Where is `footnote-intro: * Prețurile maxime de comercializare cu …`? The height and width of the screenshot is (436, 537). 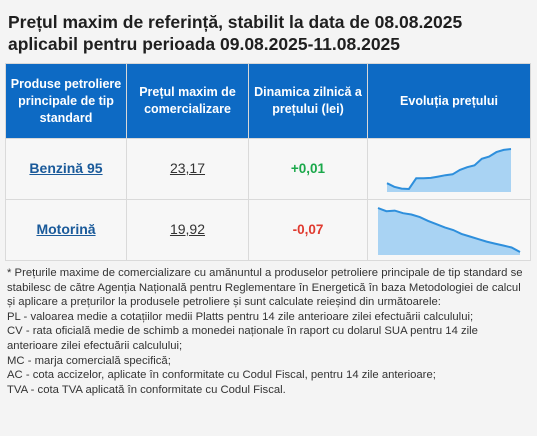 footnote-intro: * Prețurile maxime de comercializare cu … is located at coordinates (265, 288).